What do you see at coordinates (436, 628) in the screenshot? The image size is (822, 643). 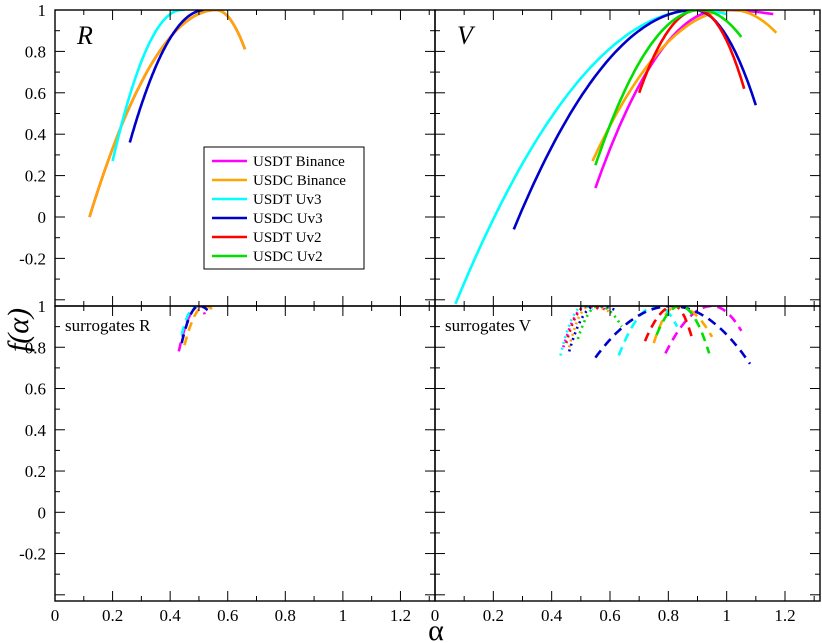 I see `x-axis-title: α` at bounding box center [436, 628].